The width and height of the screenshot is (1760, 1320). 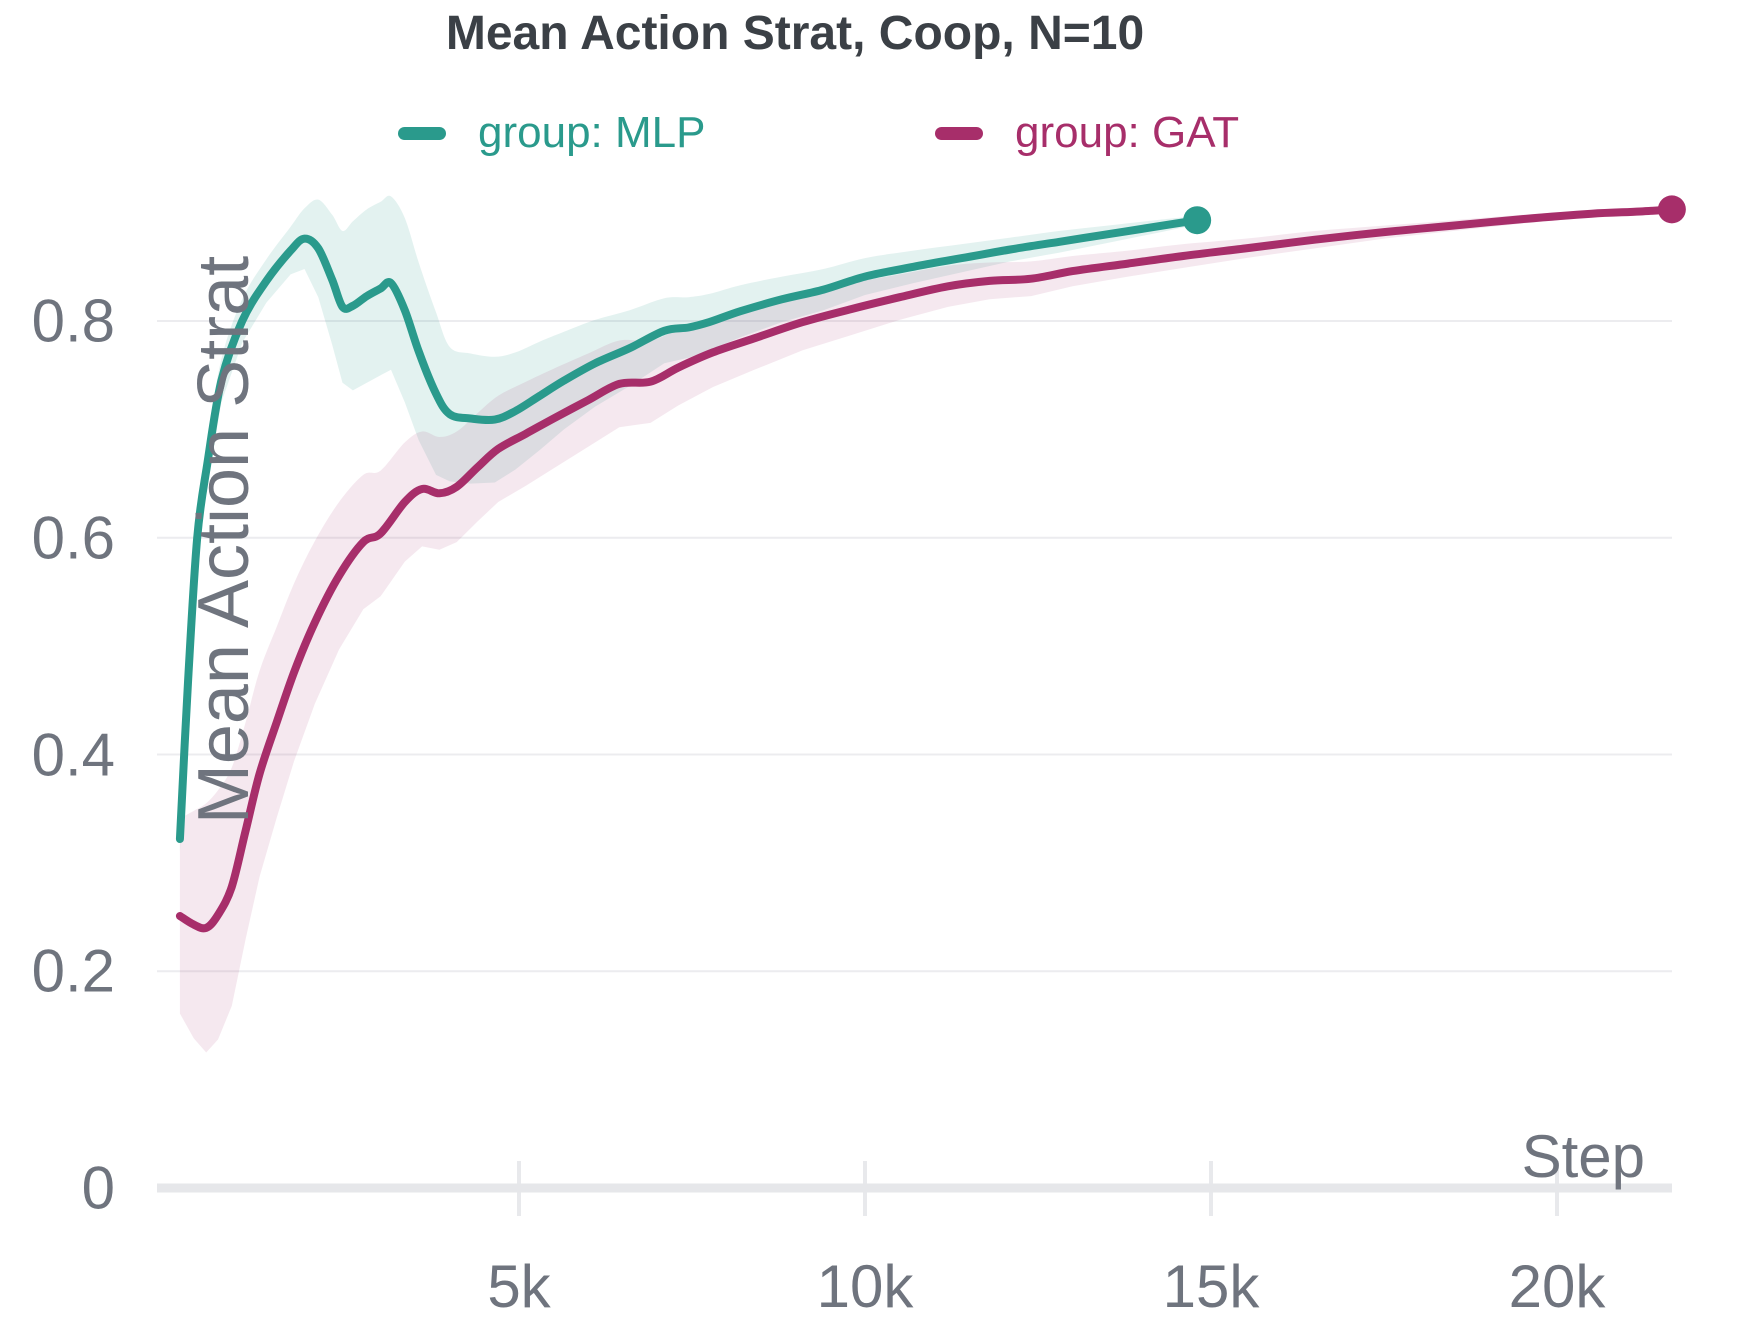 What do you see at coordinates (73, 321) in the screenshot?
I see `y-tick-label-0.8: 0.8` at bounding box center [73, 321].